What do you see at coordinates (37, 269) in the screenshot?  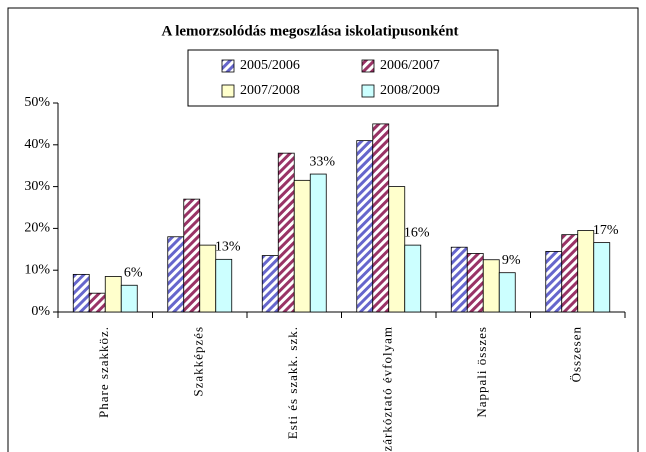 I see `y-tick-label: 10%` at bounding box center [37, 269].